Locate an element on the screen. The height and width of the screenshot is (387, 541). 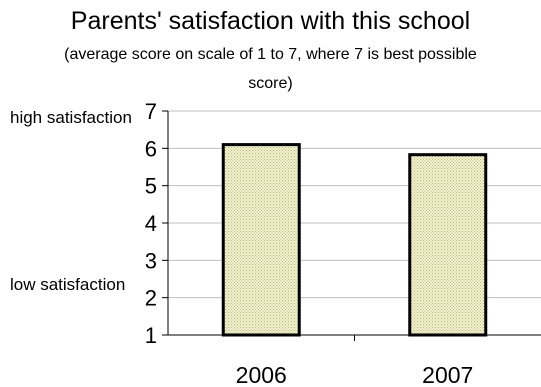
y-tick-label: 7 is located at coordinates (151, 111).